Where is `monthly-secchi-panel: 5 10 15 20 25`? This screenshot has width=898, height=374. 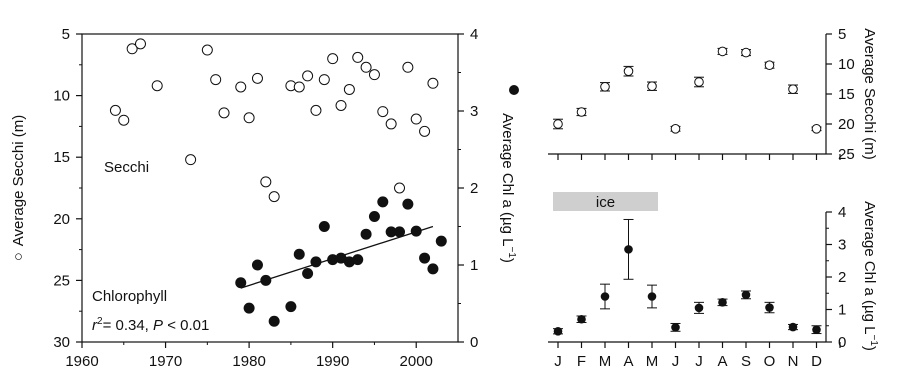 monthly-secchi-panel: 5 10 15 20 25 is located at coordinates (701, 94).